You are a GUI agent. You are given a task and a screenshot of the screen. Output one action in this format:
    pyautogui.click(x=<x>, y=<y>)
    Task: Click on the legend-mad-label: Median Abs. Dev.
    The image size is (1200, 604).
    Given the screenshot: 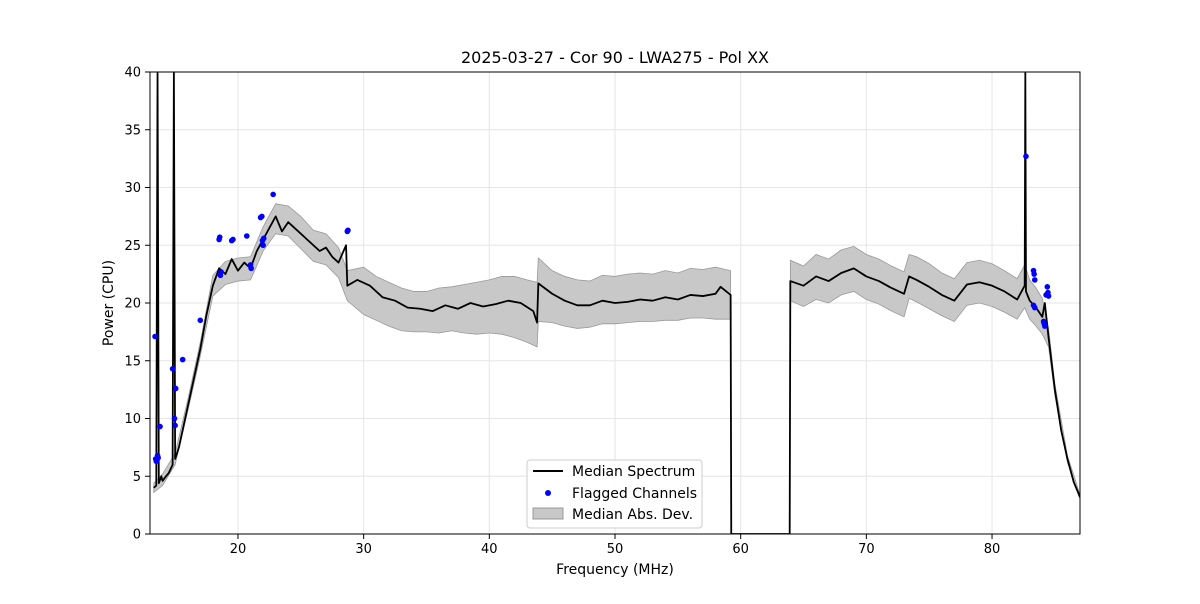 What is the action you would take?
    pyautogui.click(x=632, y=515)
    